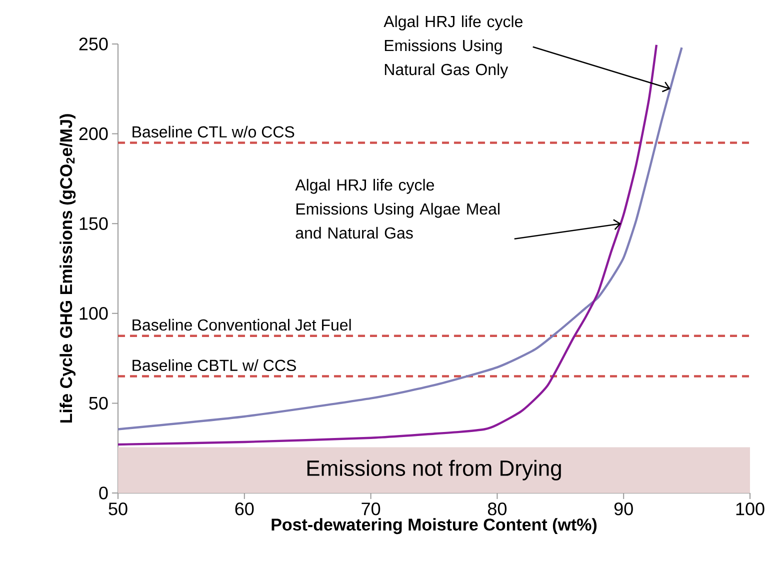 The width and height of the screenshot is (767, 575). Describe the element at coordinates (244, 509) in the screenshot. I see `x-tick-label: 60` at that location.